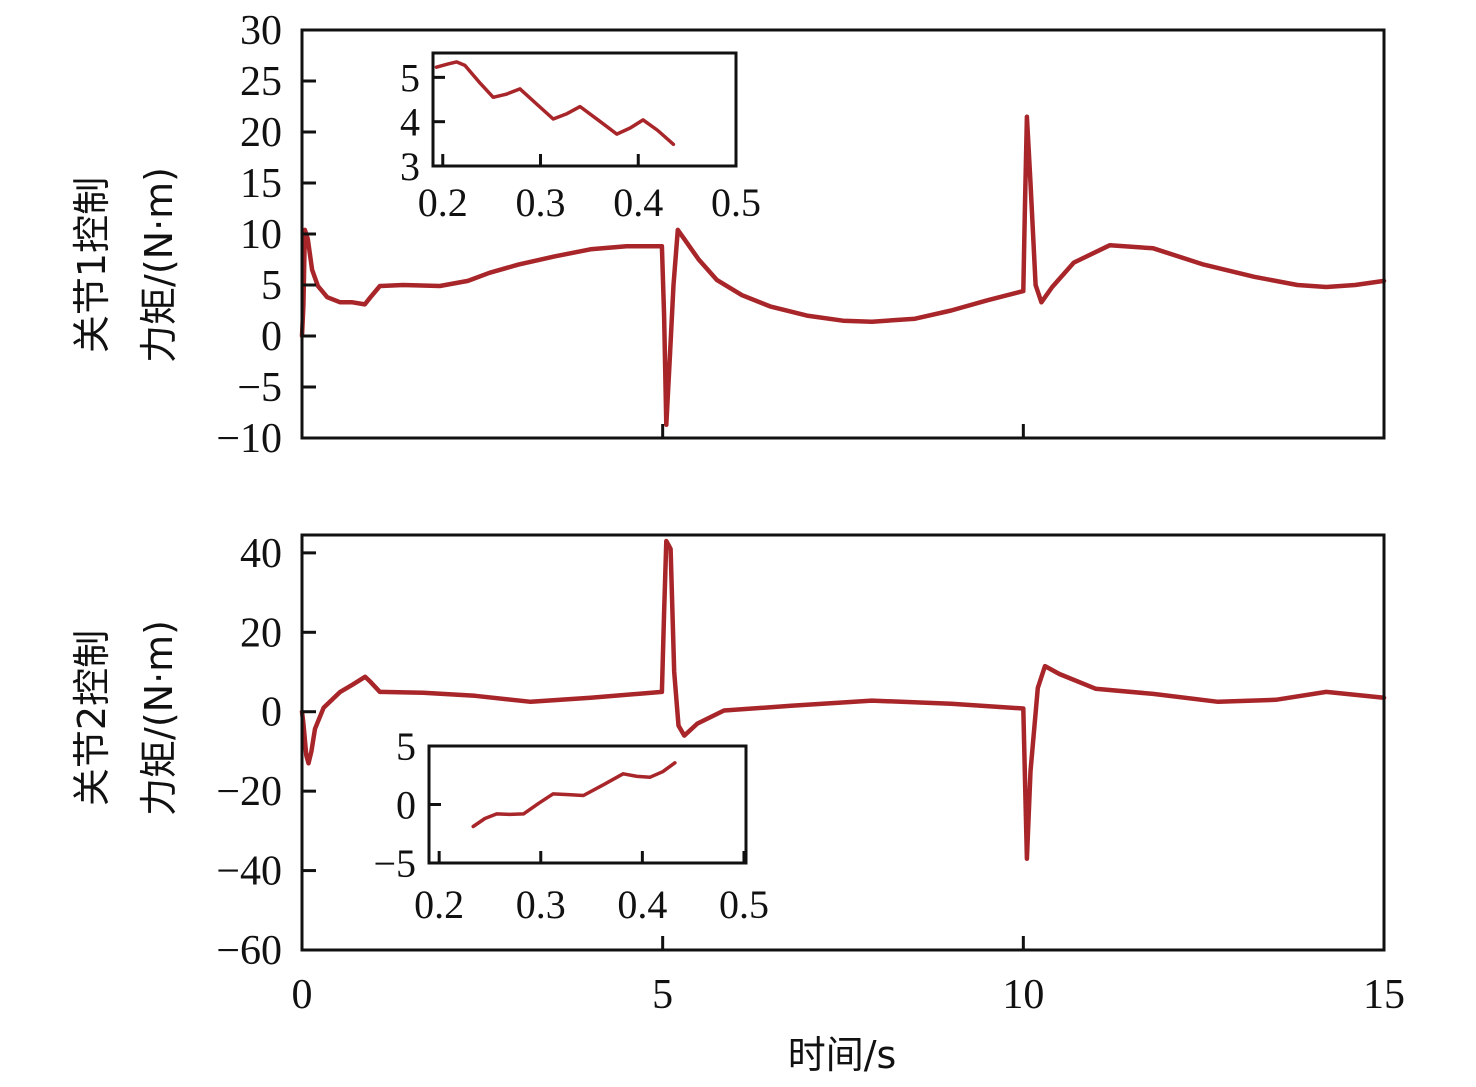 This screenshot has height=1087, width=1476. Describe the element at coordinates (261, 235) in the screenshot. I see `y-tick-label: 10` at that location.